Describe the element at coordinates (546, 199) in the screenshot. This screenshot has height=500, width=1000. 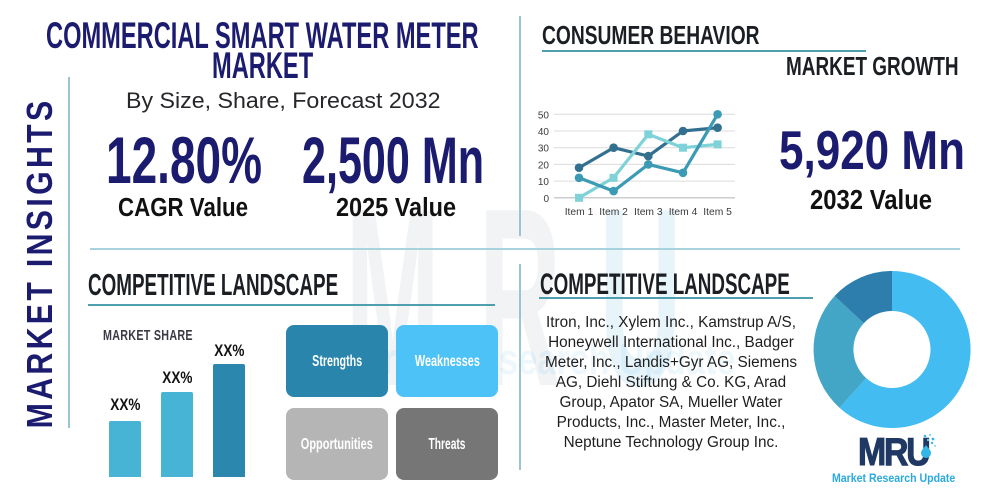
I see `svg-text: 0` at that location.